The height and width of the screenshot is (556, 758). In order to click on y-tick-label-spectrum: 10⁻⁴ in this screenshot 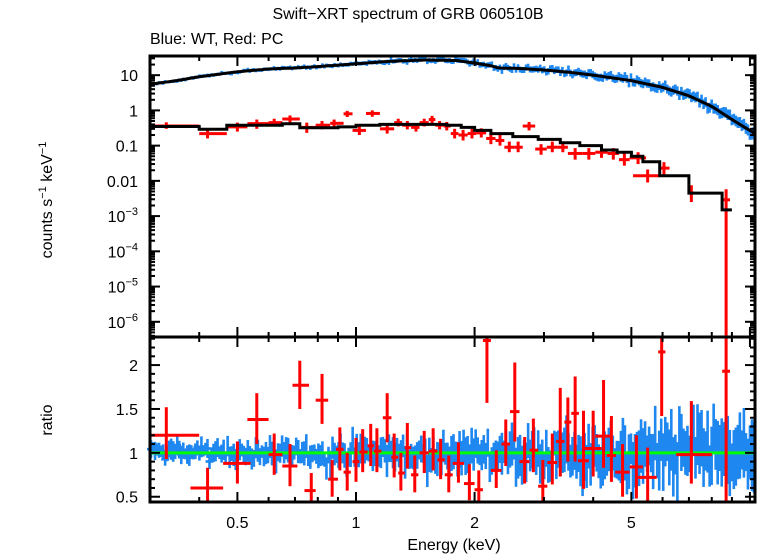, I will do `click(123, 251)`.